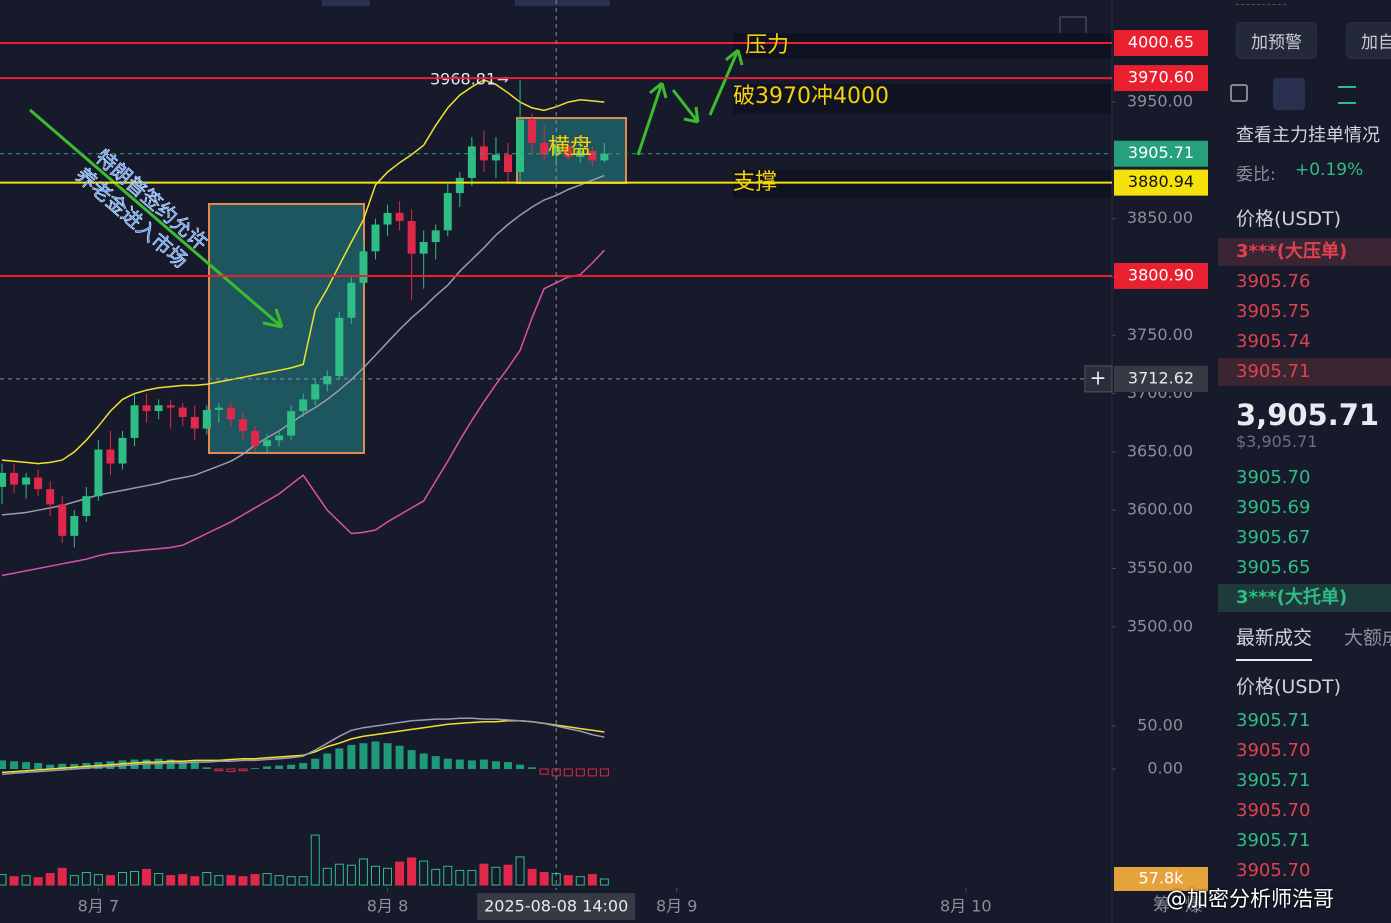 The width and height of the screenshot is (1391, 923). What do you see at coordinates (387, 906) in the screenshot?
I see `x-tick-label: 8月 8` at bounding box center [387, 906].